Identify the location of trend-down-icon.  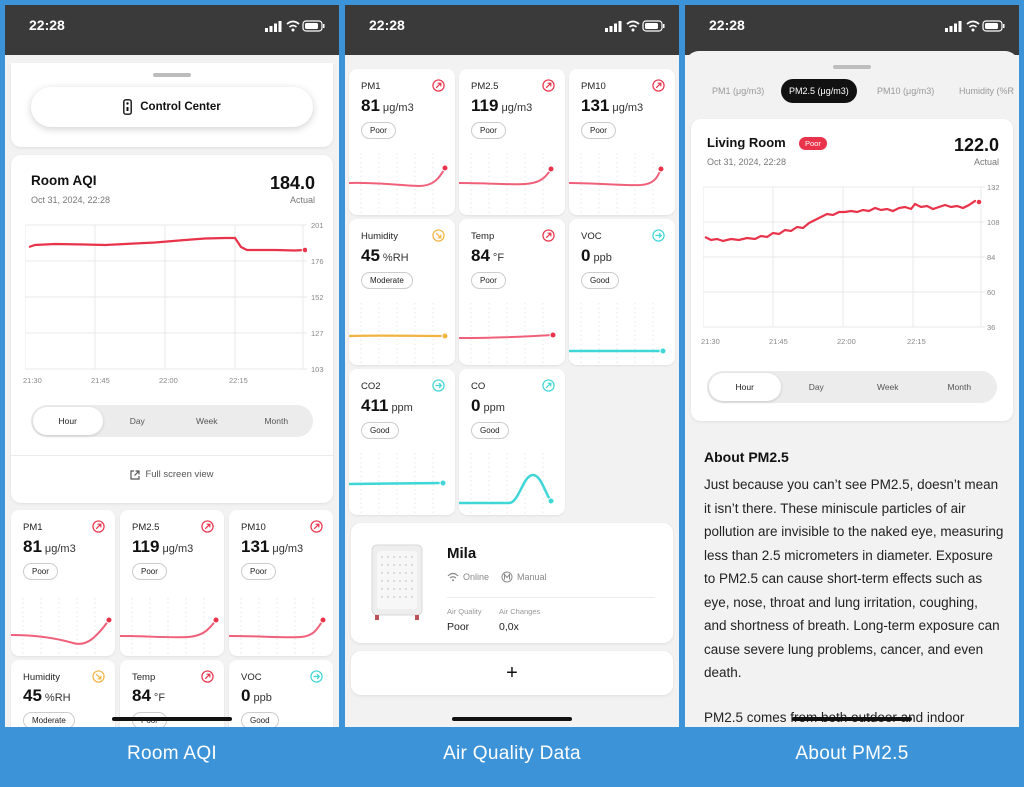
(438, 235).